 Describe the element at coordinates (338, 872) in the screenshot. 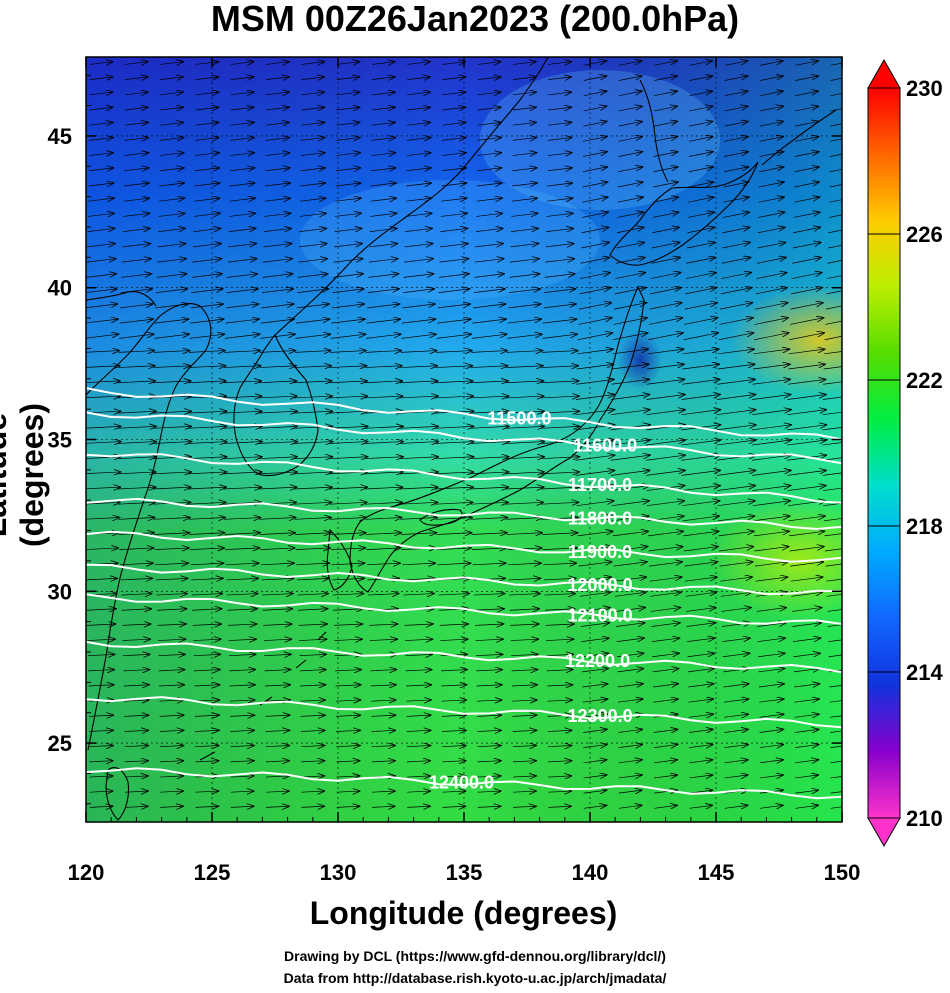

I see `x-tick-label: 130` at that location.